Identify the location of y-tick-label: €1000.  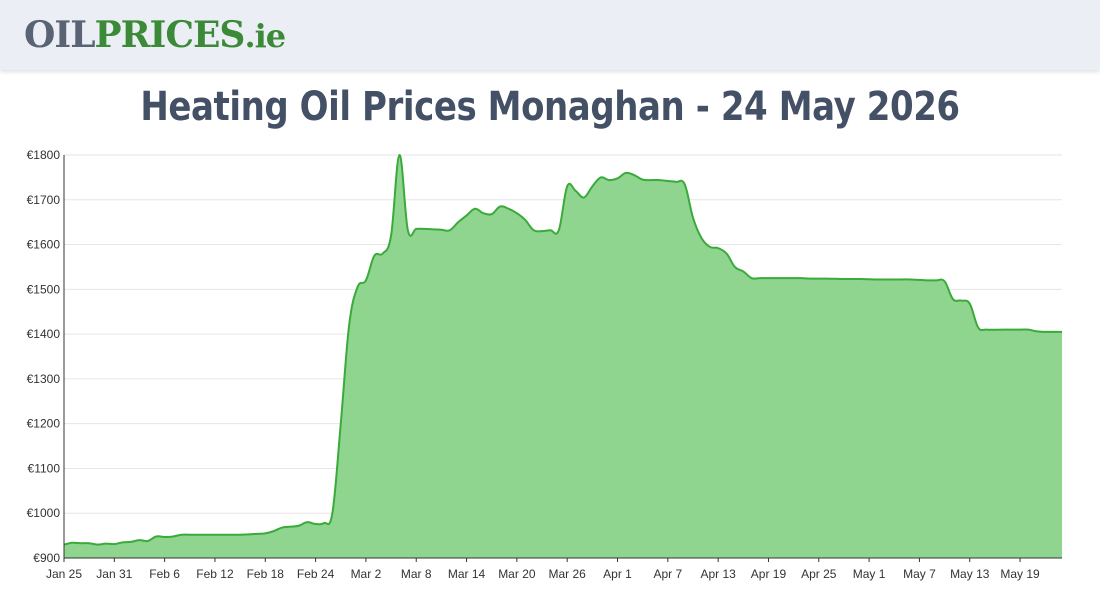
(44, 513).